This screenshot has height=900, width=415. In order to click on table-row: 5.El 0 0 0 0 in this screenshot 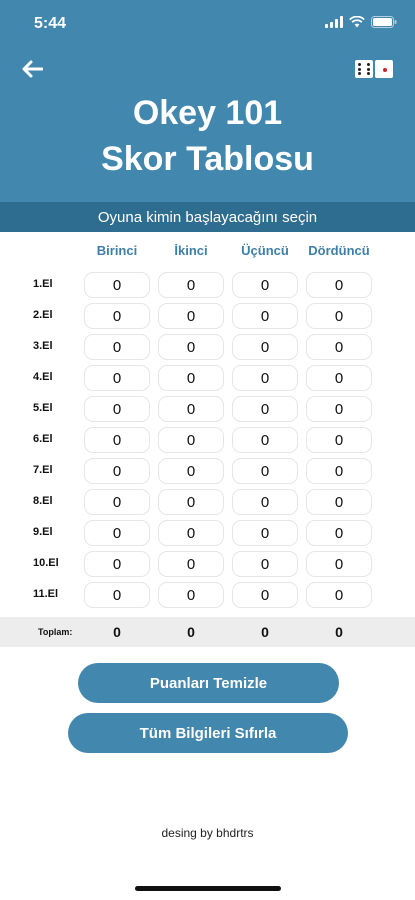, I will do `click(207, 409)`.